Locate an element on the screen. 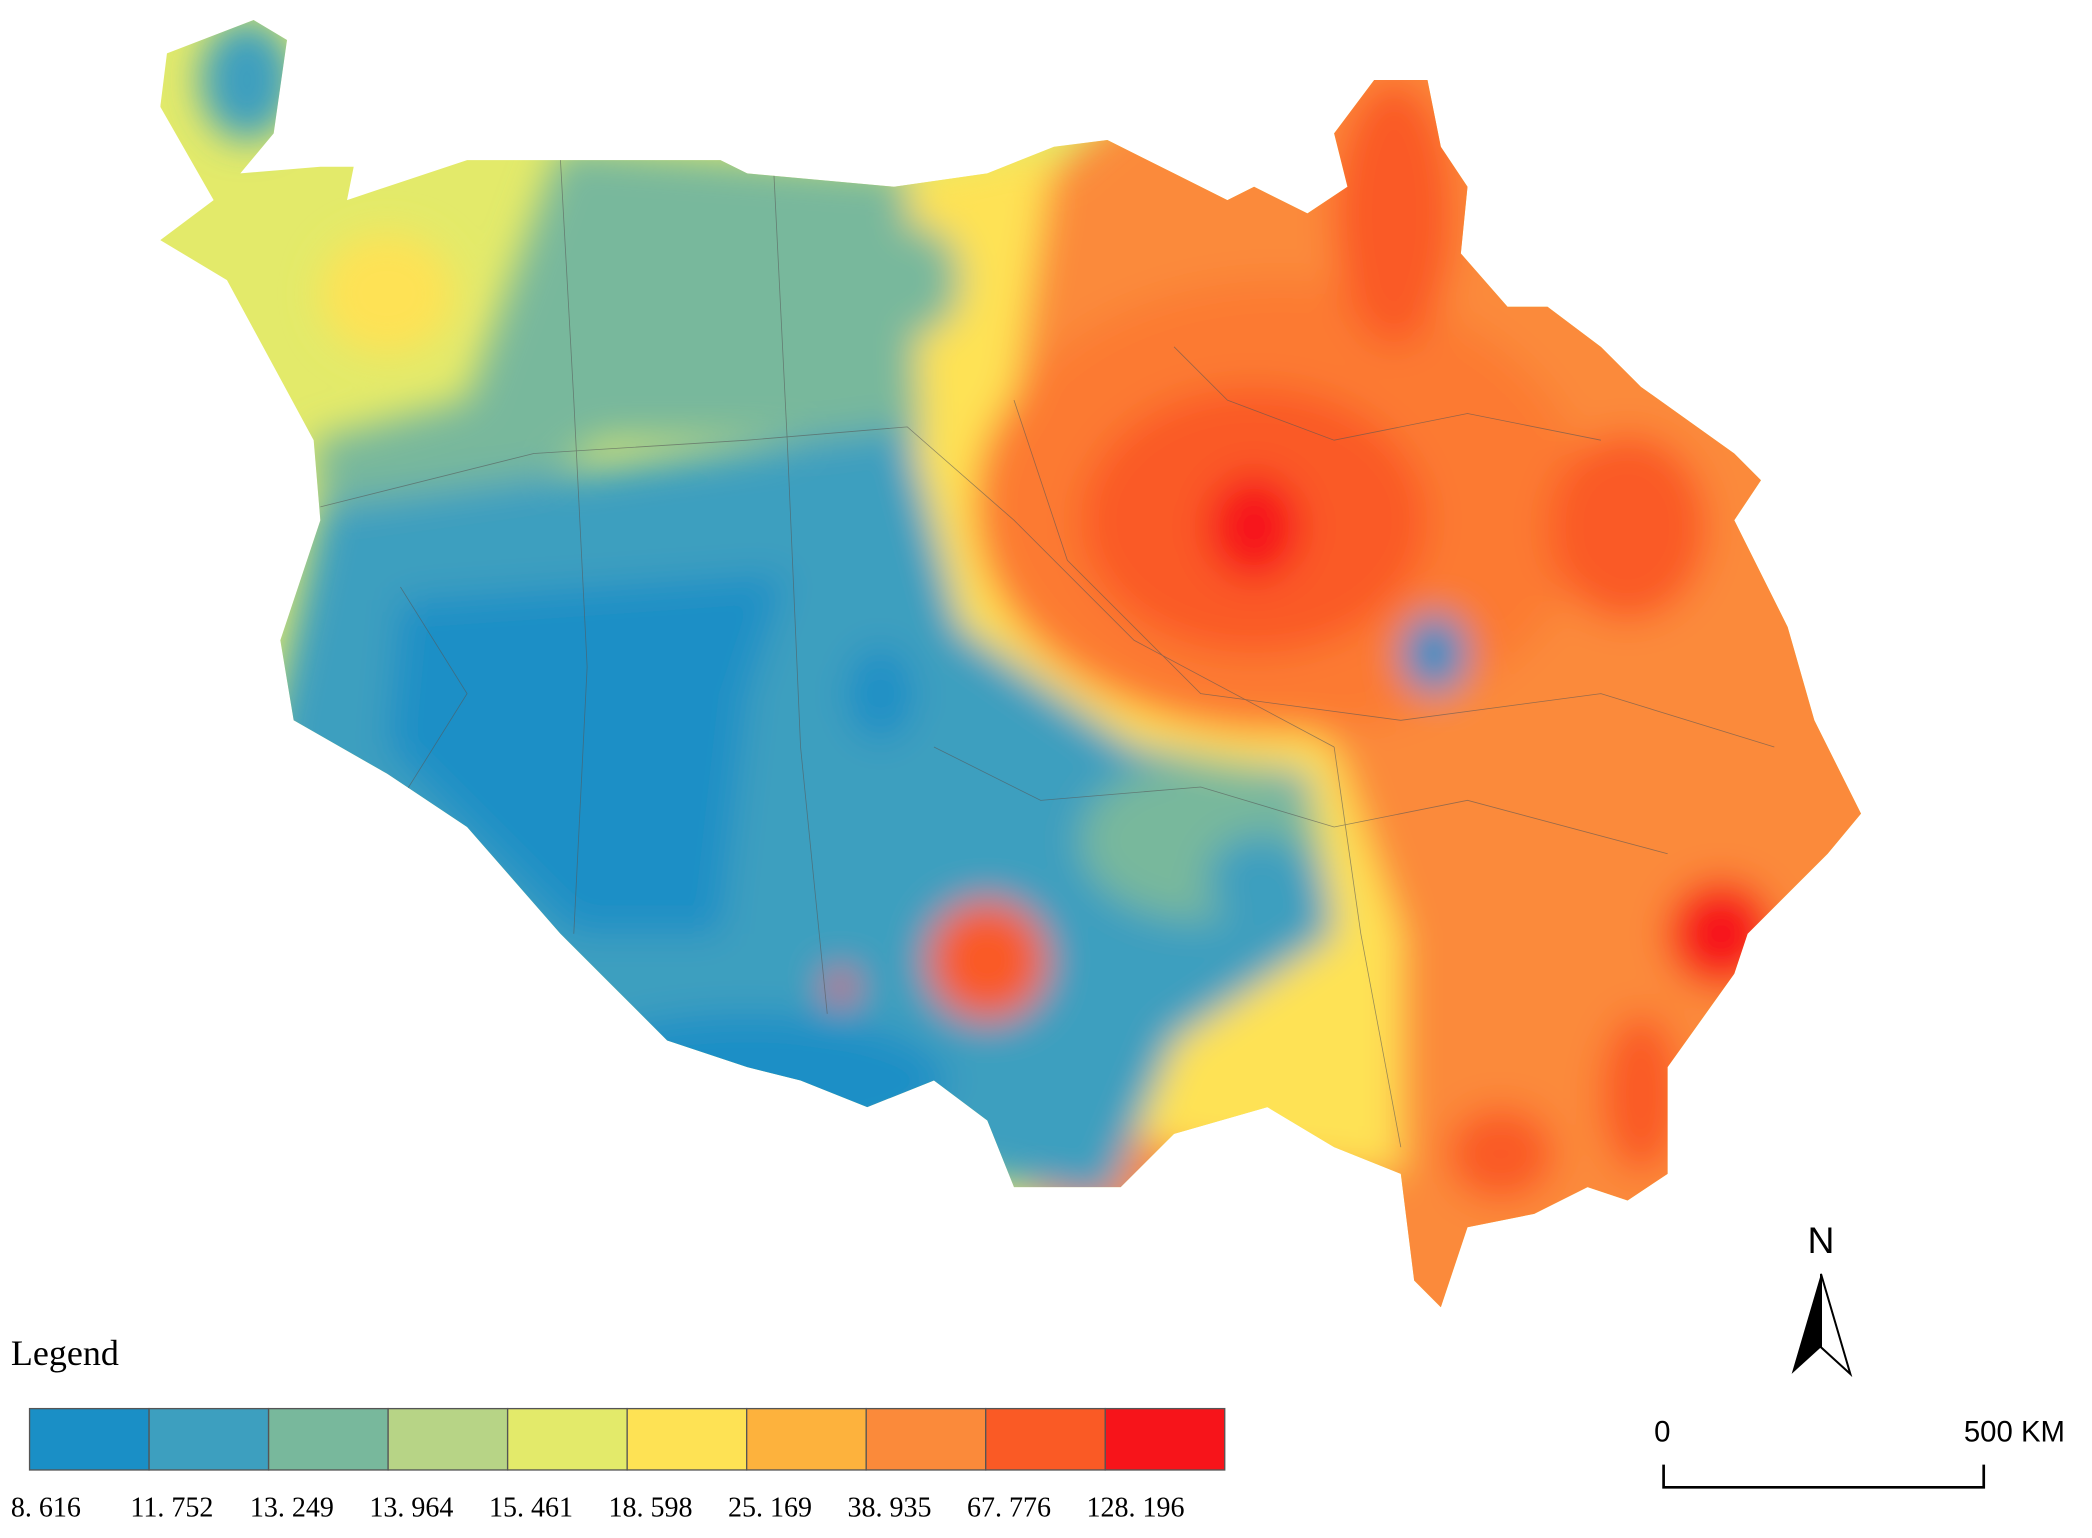  north-arrow-right is located at coordinates (1836, 1325).